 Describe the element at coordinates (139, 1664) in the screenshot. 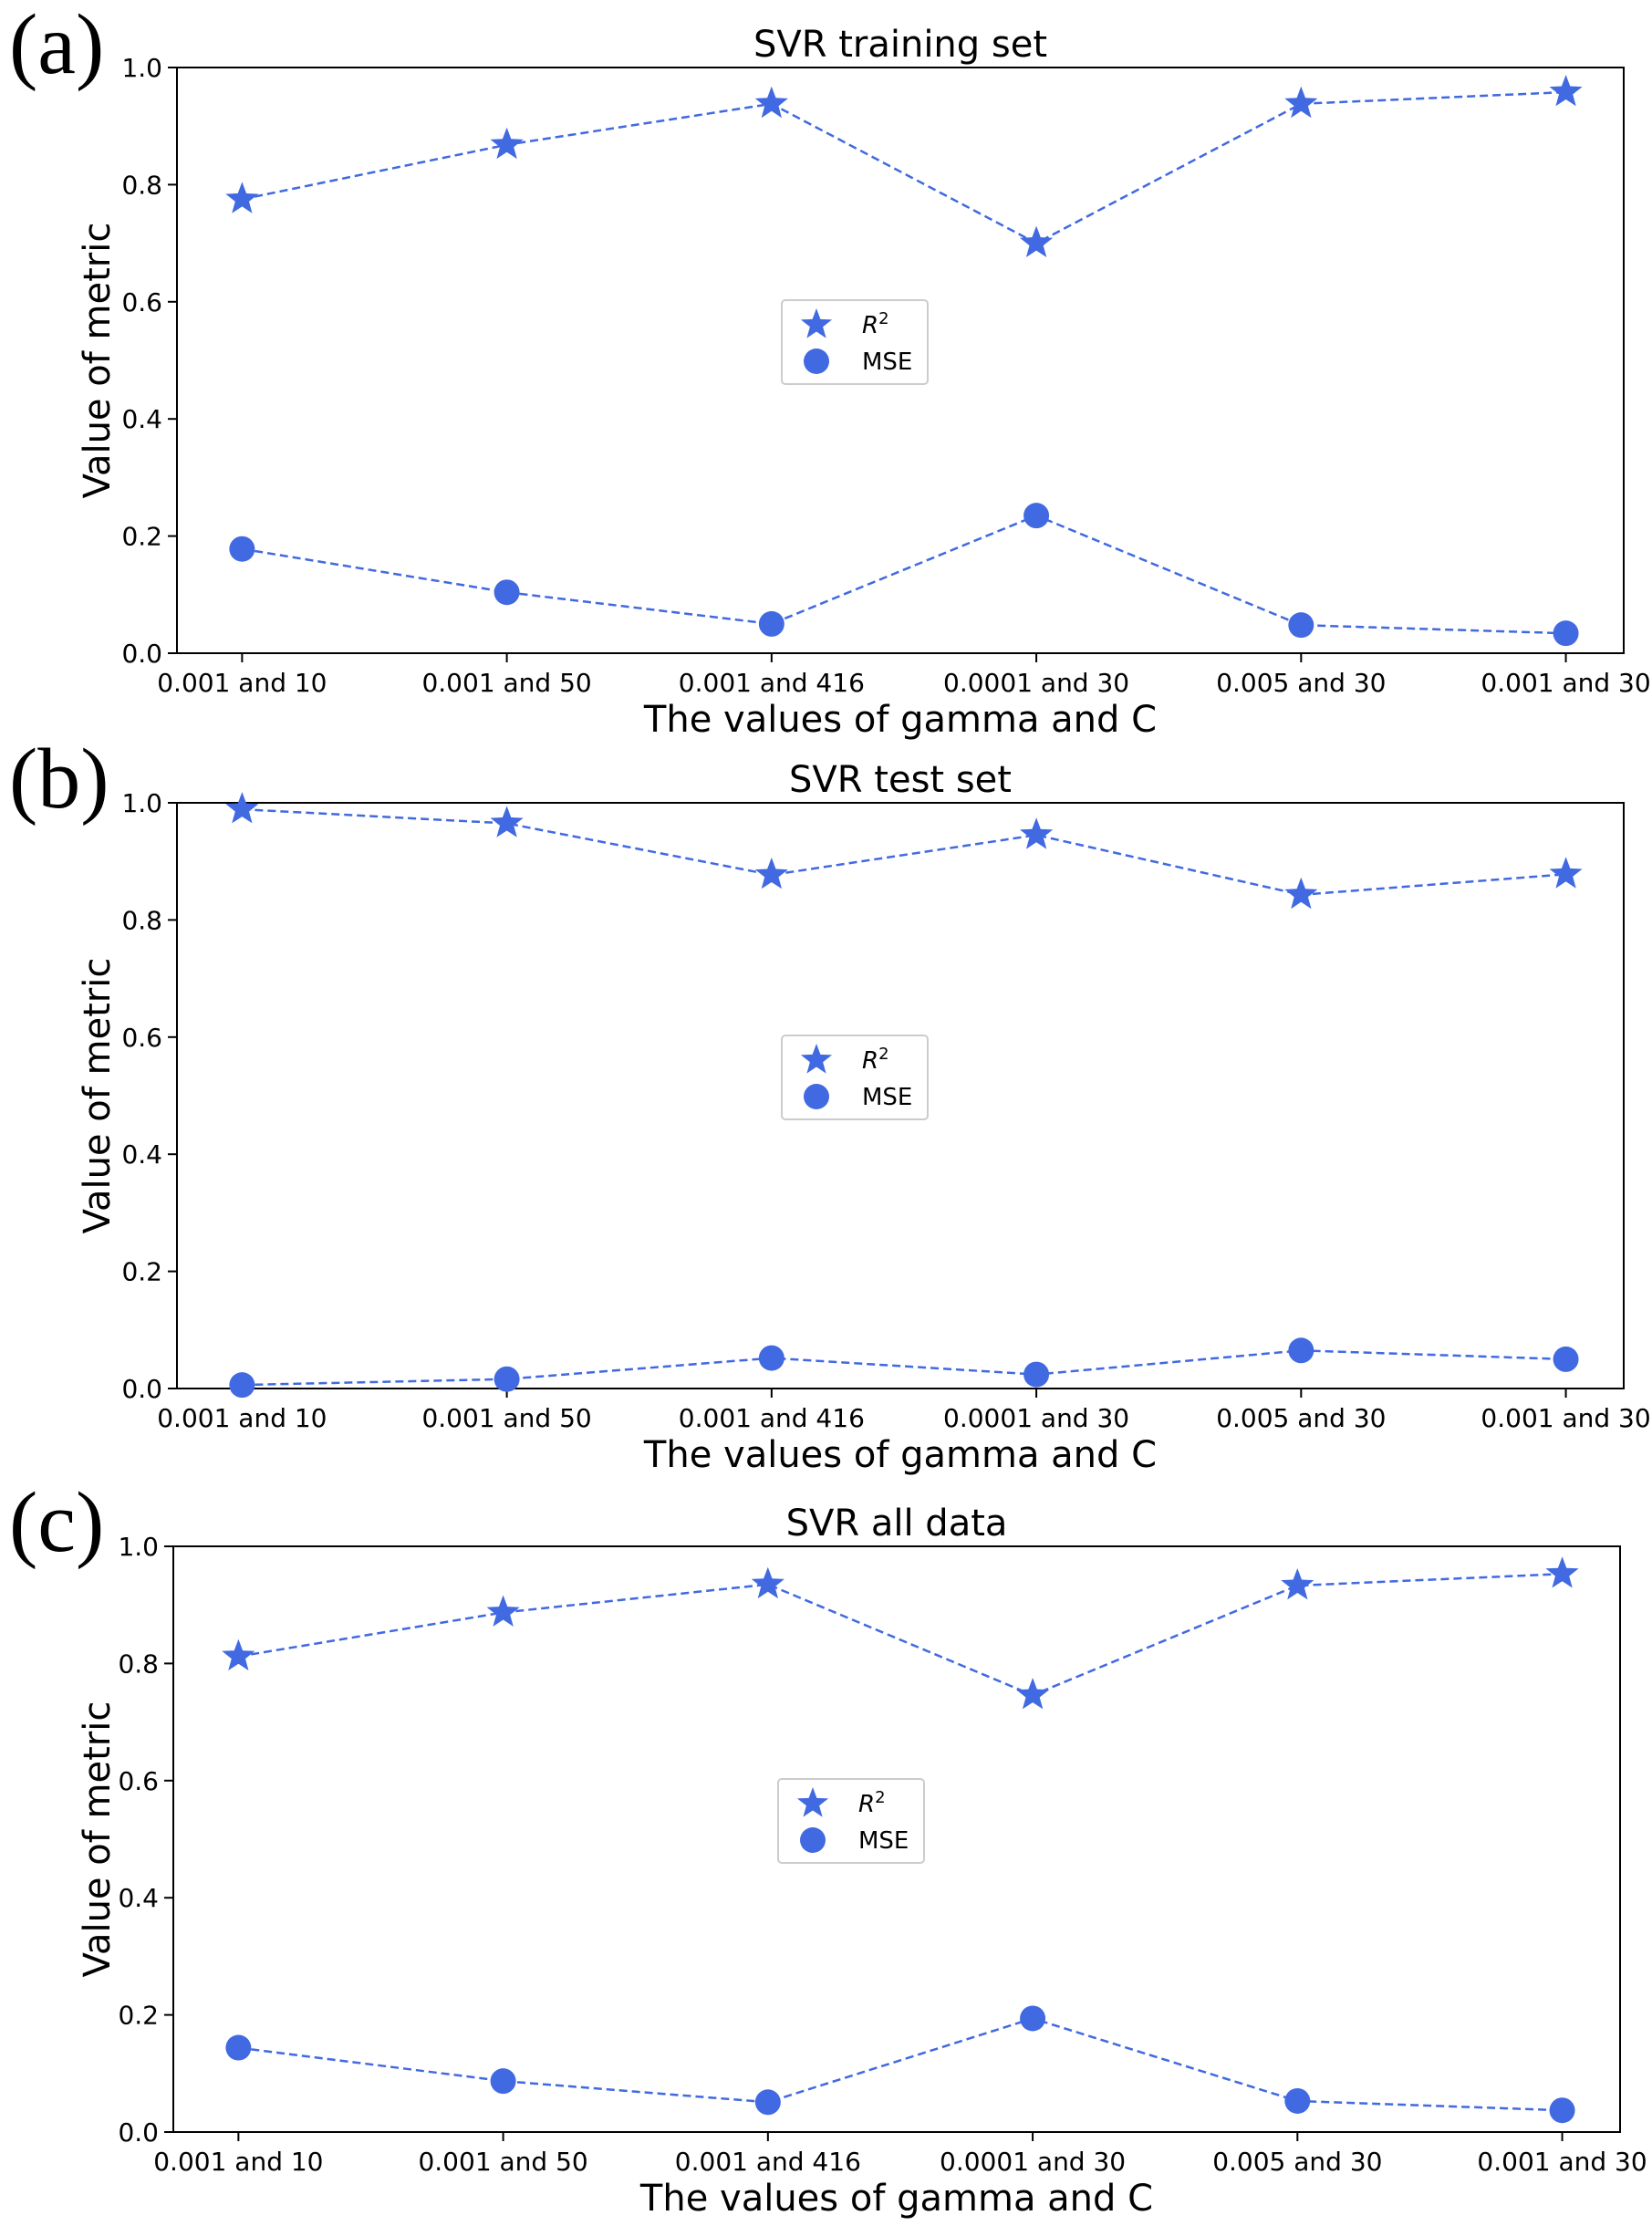

I see `y-tick-label: 0.8` at that location.